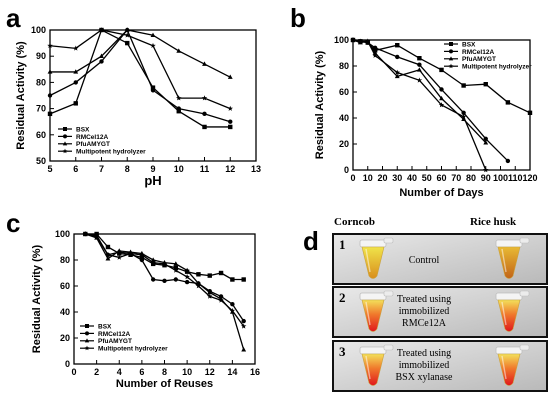 This screenshot has width=550, height=413. I want to click on x-tick-label: 13, so click(256, 169).